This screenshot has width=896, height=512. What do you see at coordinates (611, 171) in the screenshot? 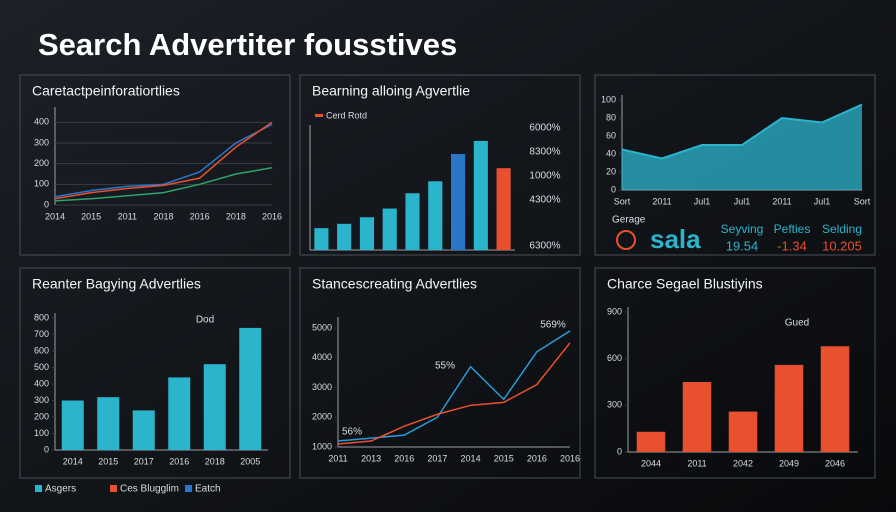
I see `y-tick-label: 20` at bounding box center [611, 171].